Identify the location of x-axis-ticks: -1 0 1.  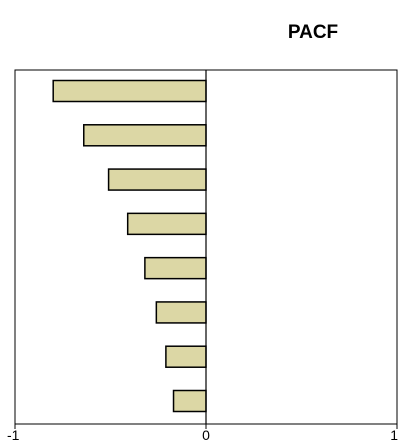
(202, 433).